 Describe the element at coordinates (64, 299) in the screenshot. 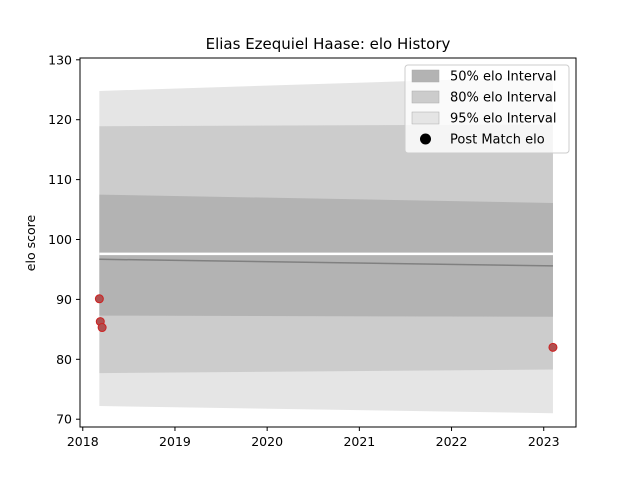

I see `y-tick-label: 90` at that location.